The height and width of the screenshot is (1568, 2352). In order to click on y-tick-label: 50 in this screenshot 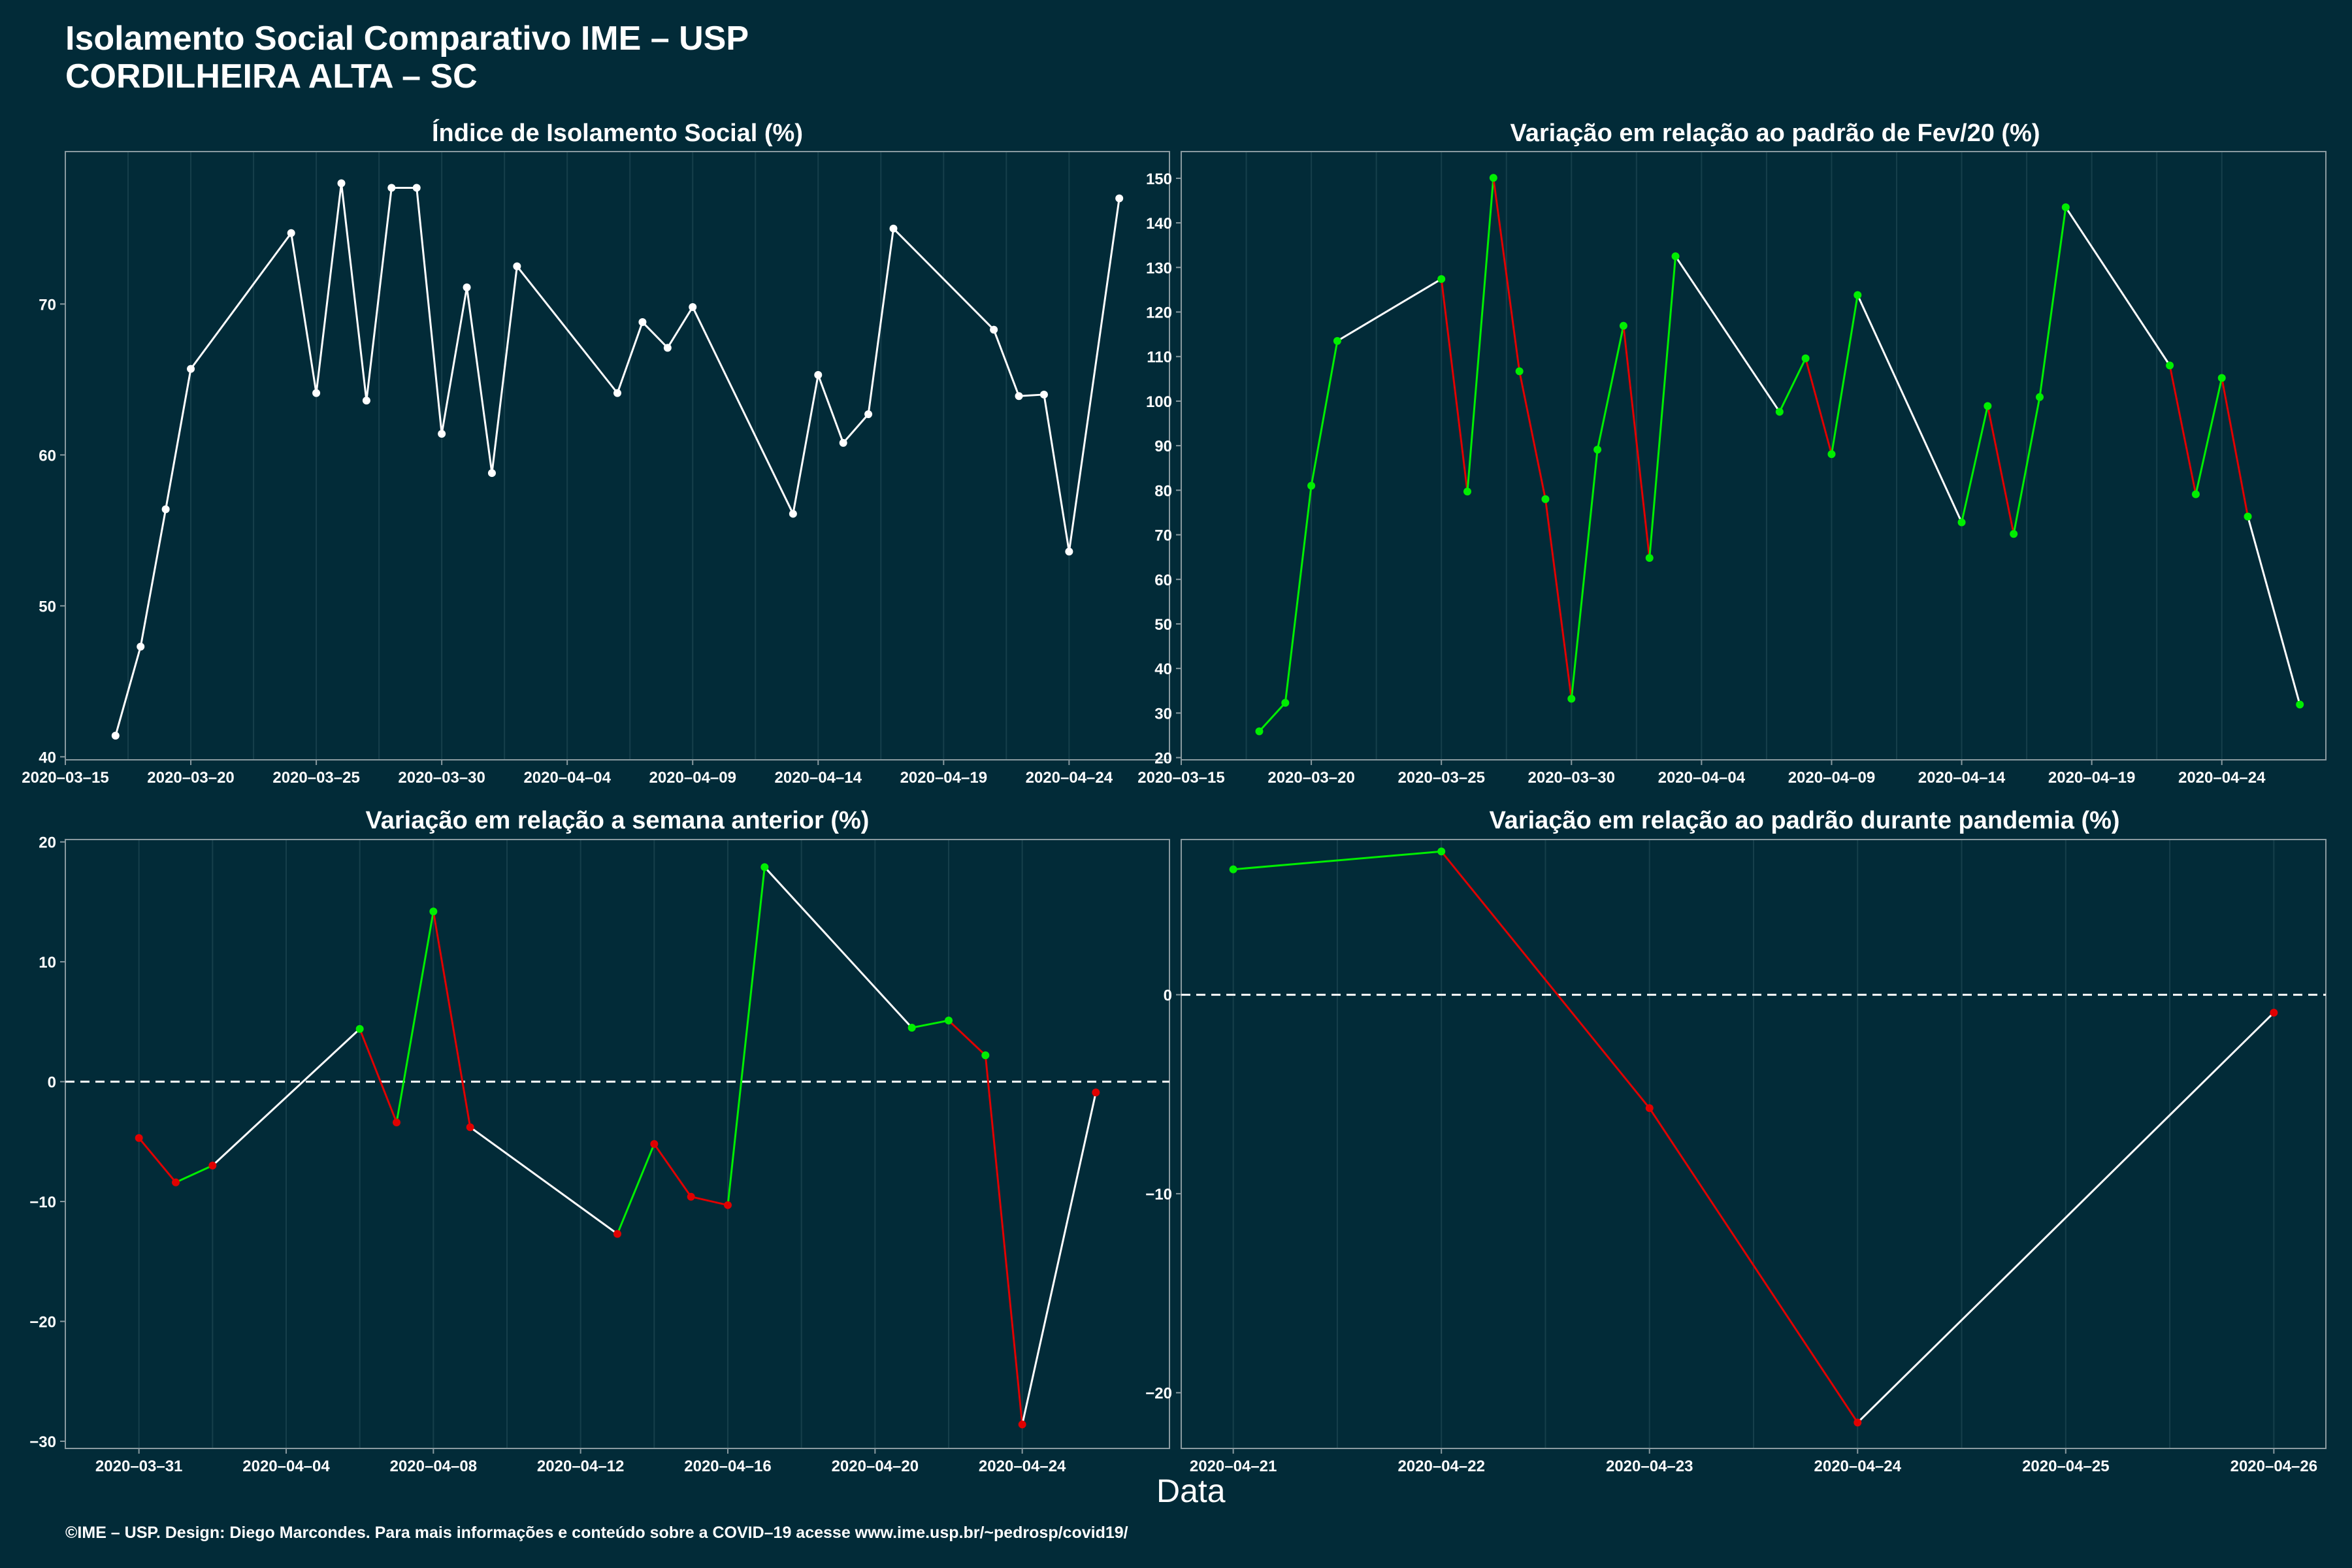, I will do `click(1163, 625)`.